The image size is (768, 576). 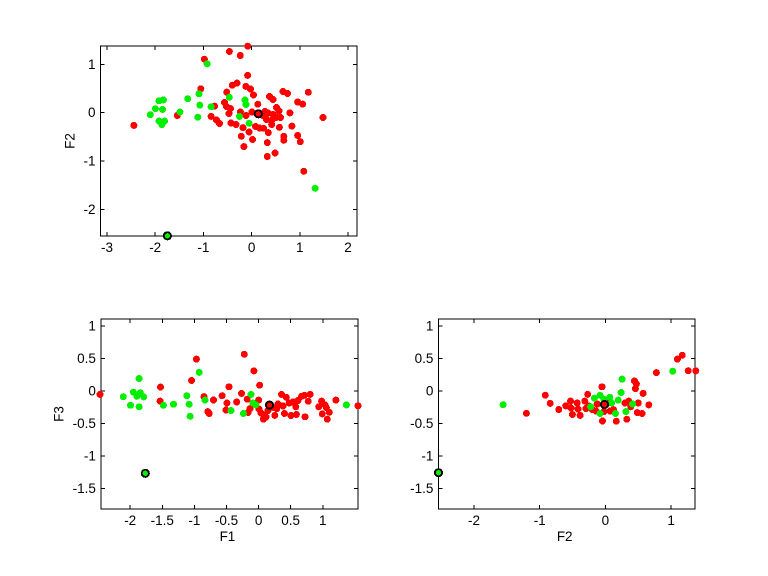 What do you see at coordinates (348, 247) in the screenshot?
I see `svg-text: 2` at bounding box center [348, 247].